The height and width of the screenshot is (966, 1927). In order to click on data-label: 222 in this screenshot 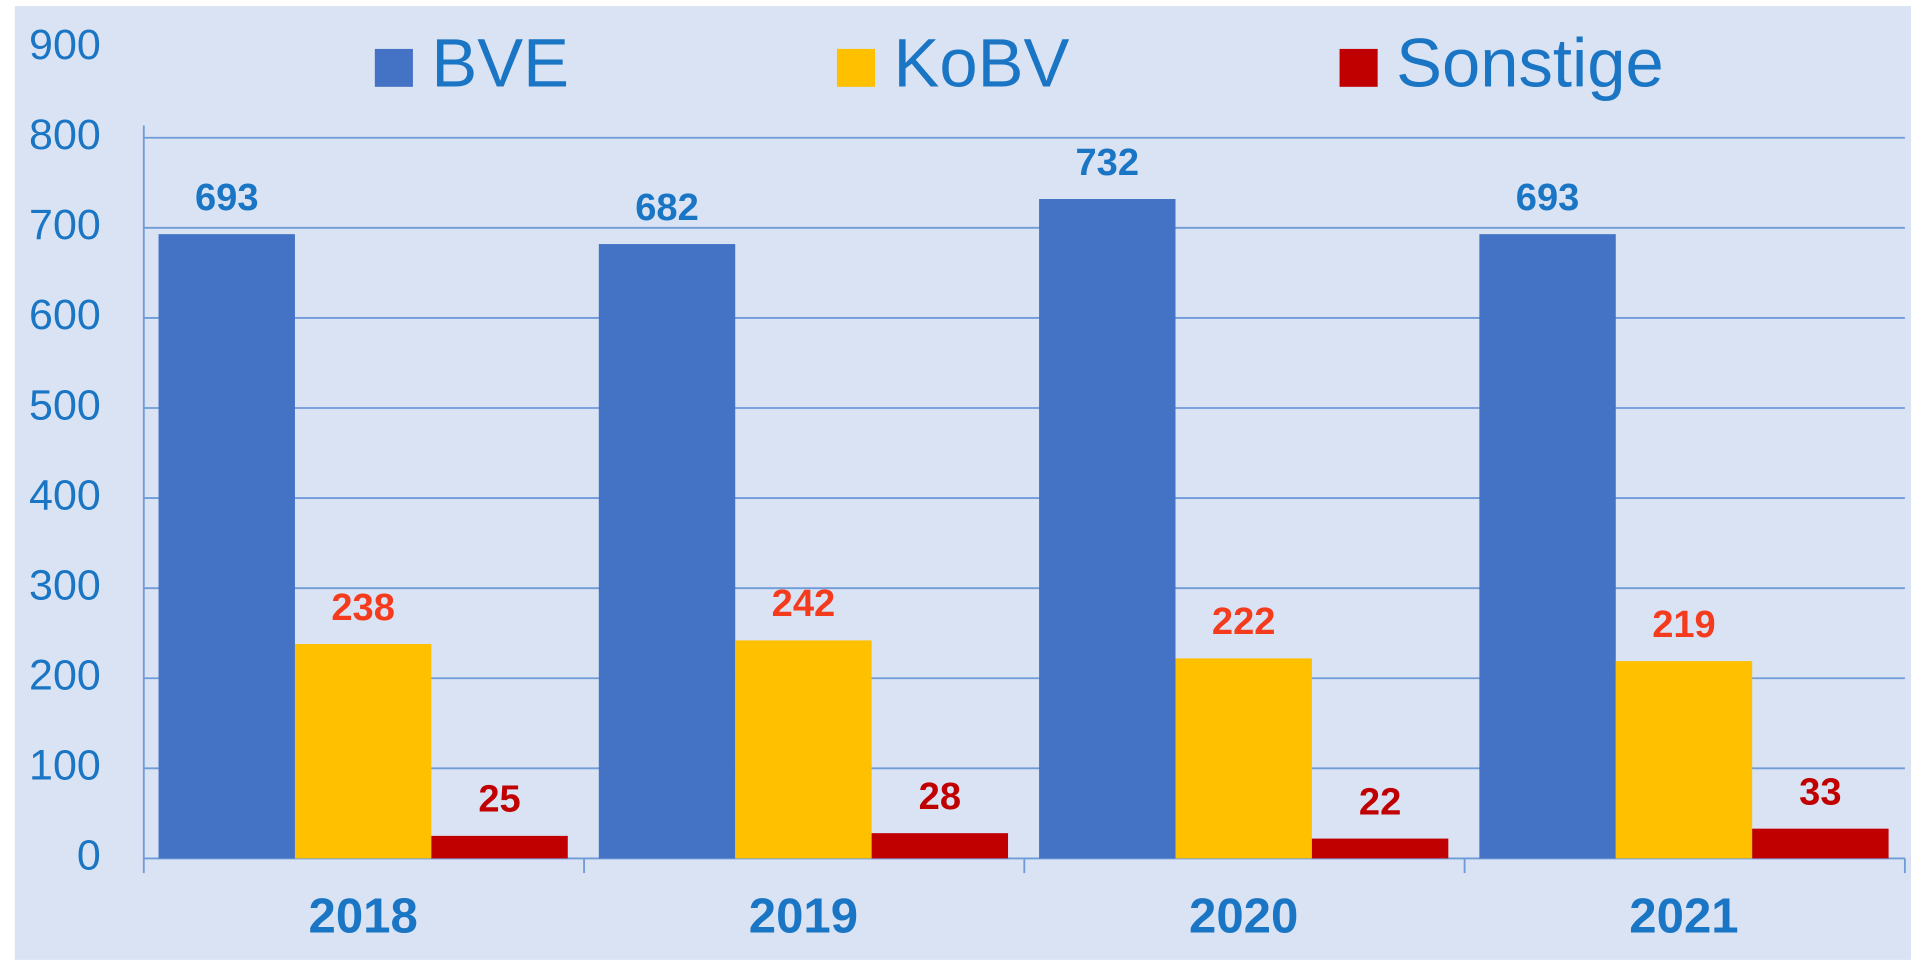, I will do `click(1244, 622)`.